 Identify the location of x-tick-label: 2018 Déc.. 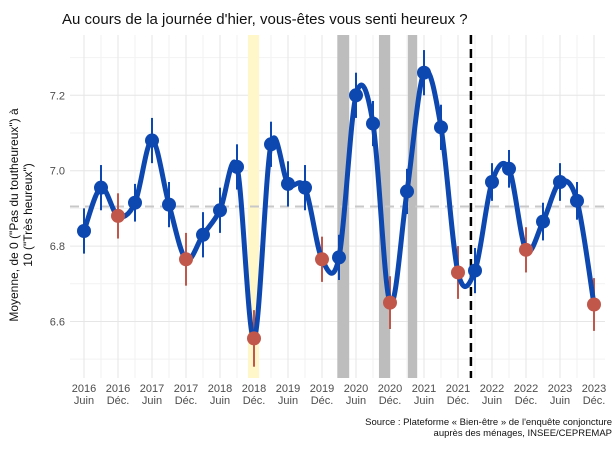
(254, 395).